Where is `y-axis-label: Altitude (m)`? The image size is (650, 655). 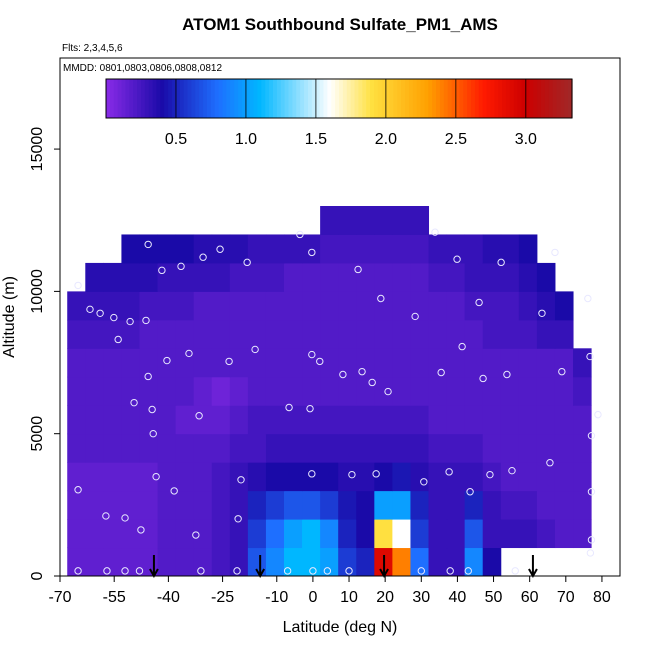 y-axis-label: Altitude (m) is located at coordinates (9, 317).